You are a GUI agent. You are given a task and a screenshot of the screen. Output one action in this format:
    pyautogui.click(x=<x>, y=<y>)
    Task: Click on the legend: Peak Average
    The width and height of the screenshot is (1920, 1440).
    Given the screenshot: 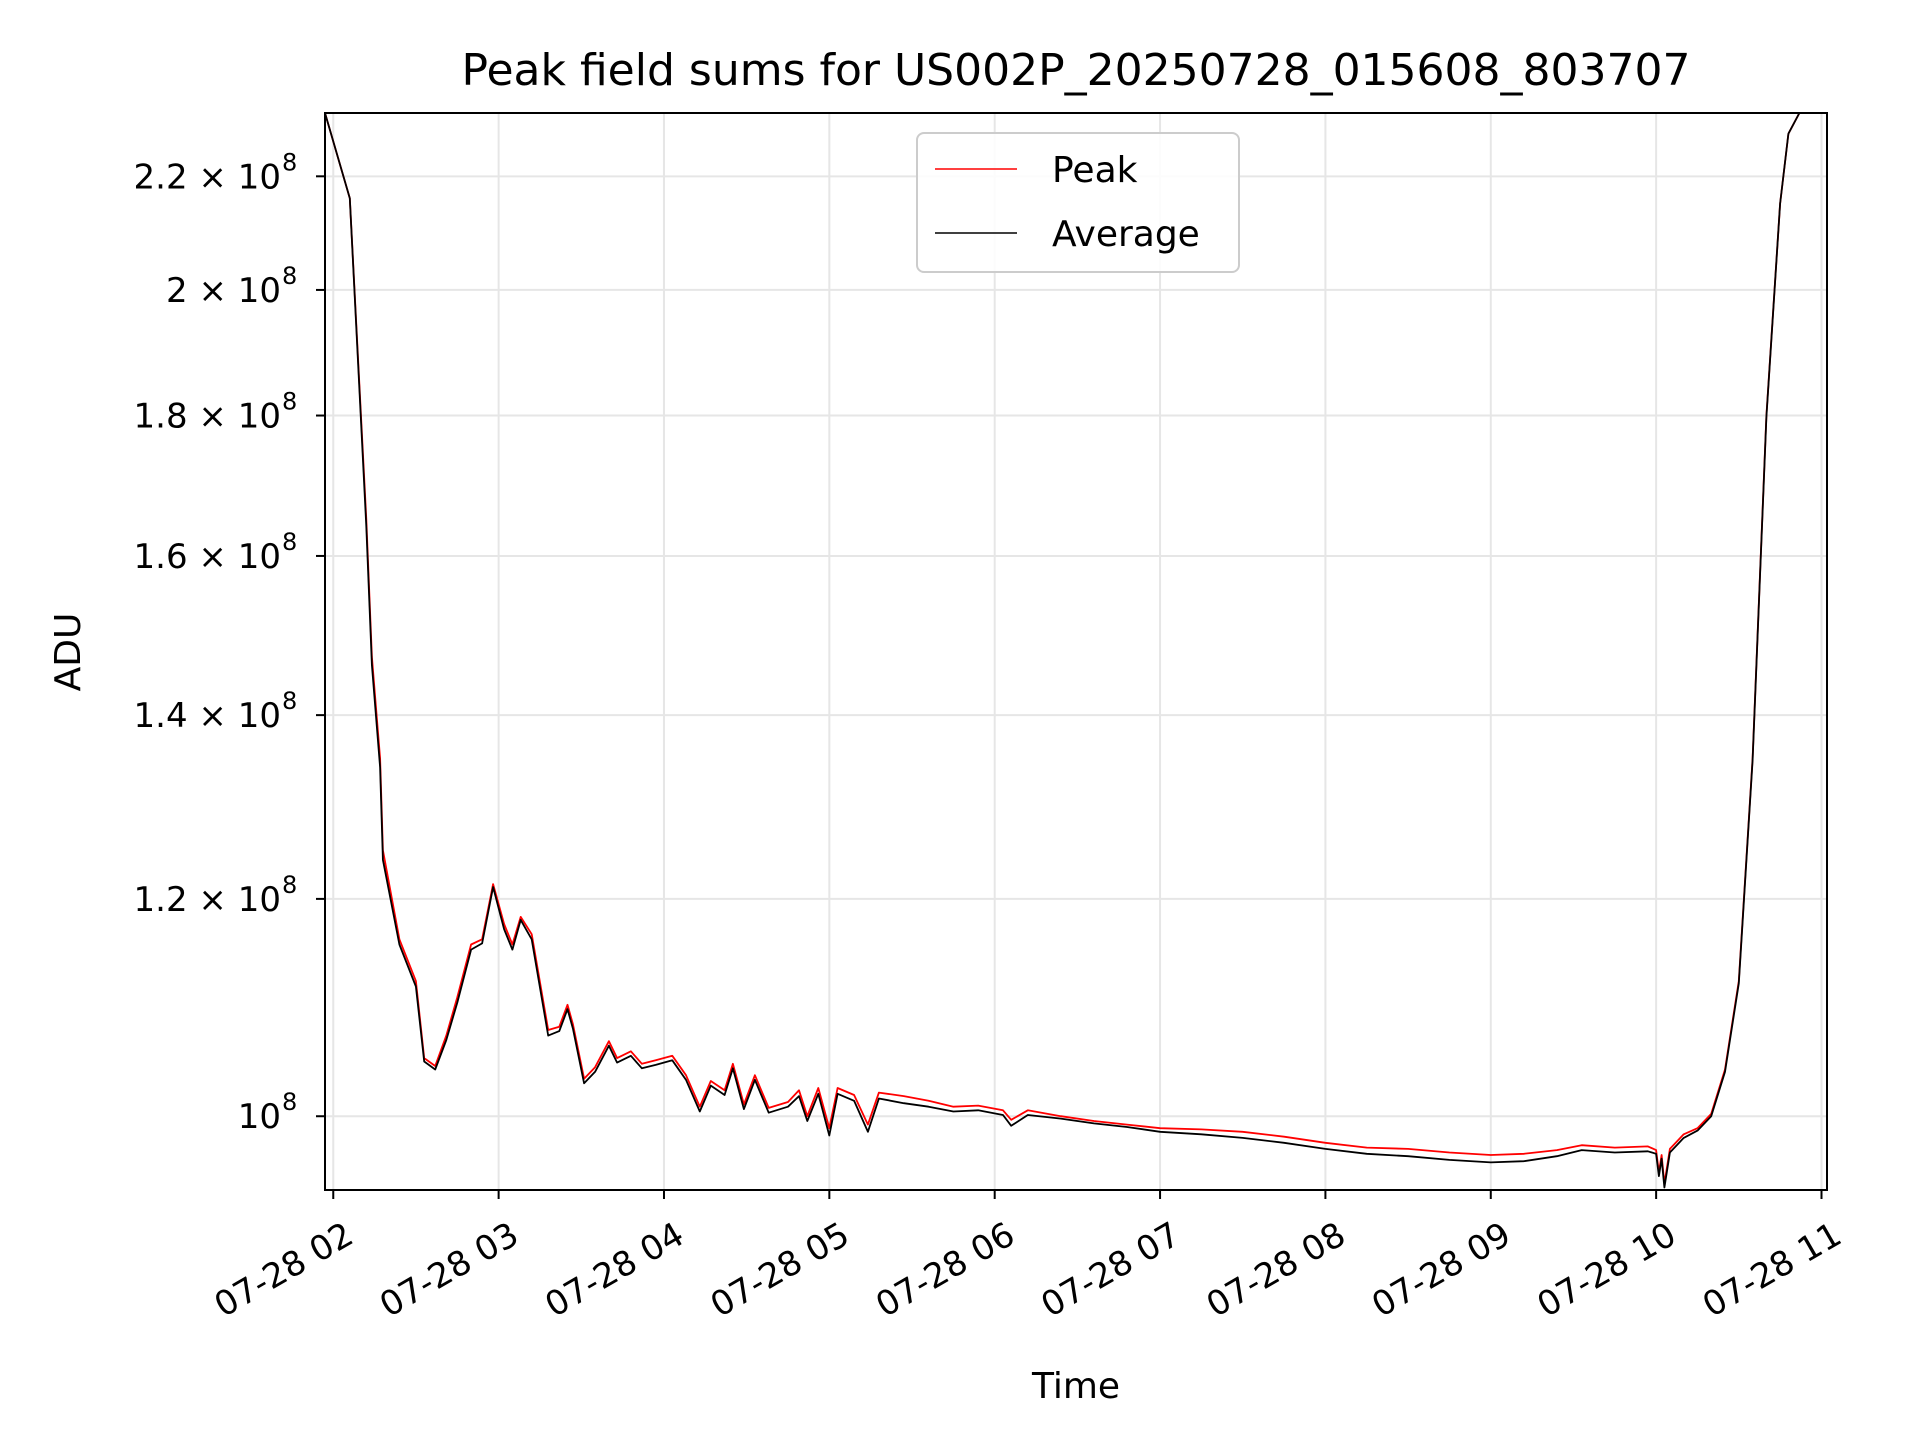 What is the action you would take?
    pyautogui.click(x=1078, y=202)
    